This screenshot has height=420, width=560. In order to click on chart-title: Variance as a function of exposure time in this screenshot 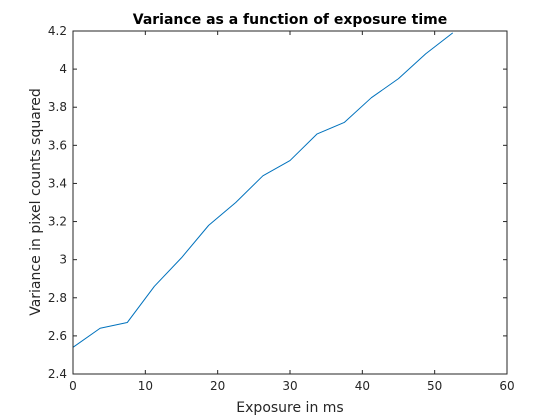, I will do `click(290, 20)`.